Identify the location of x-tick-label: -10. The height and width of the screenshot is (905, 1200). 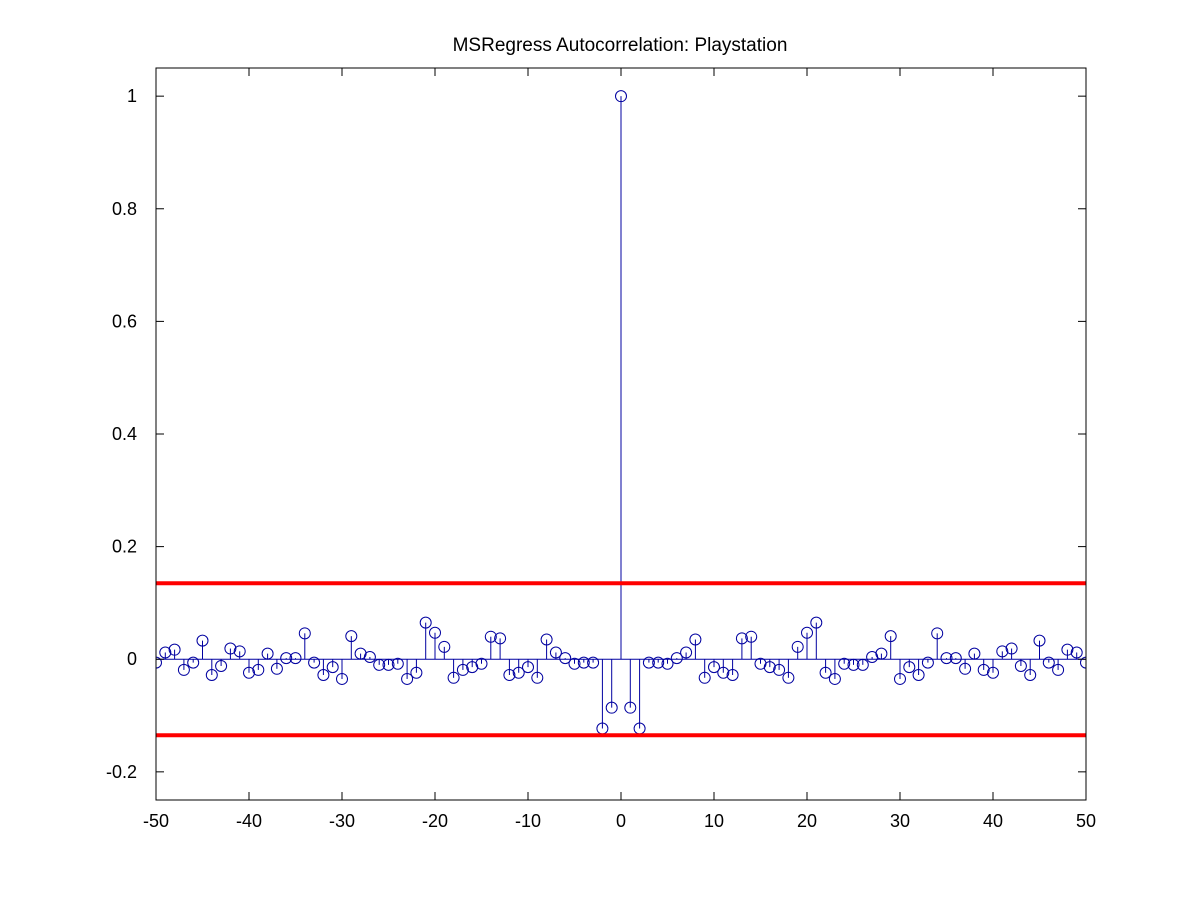
(528, 821).